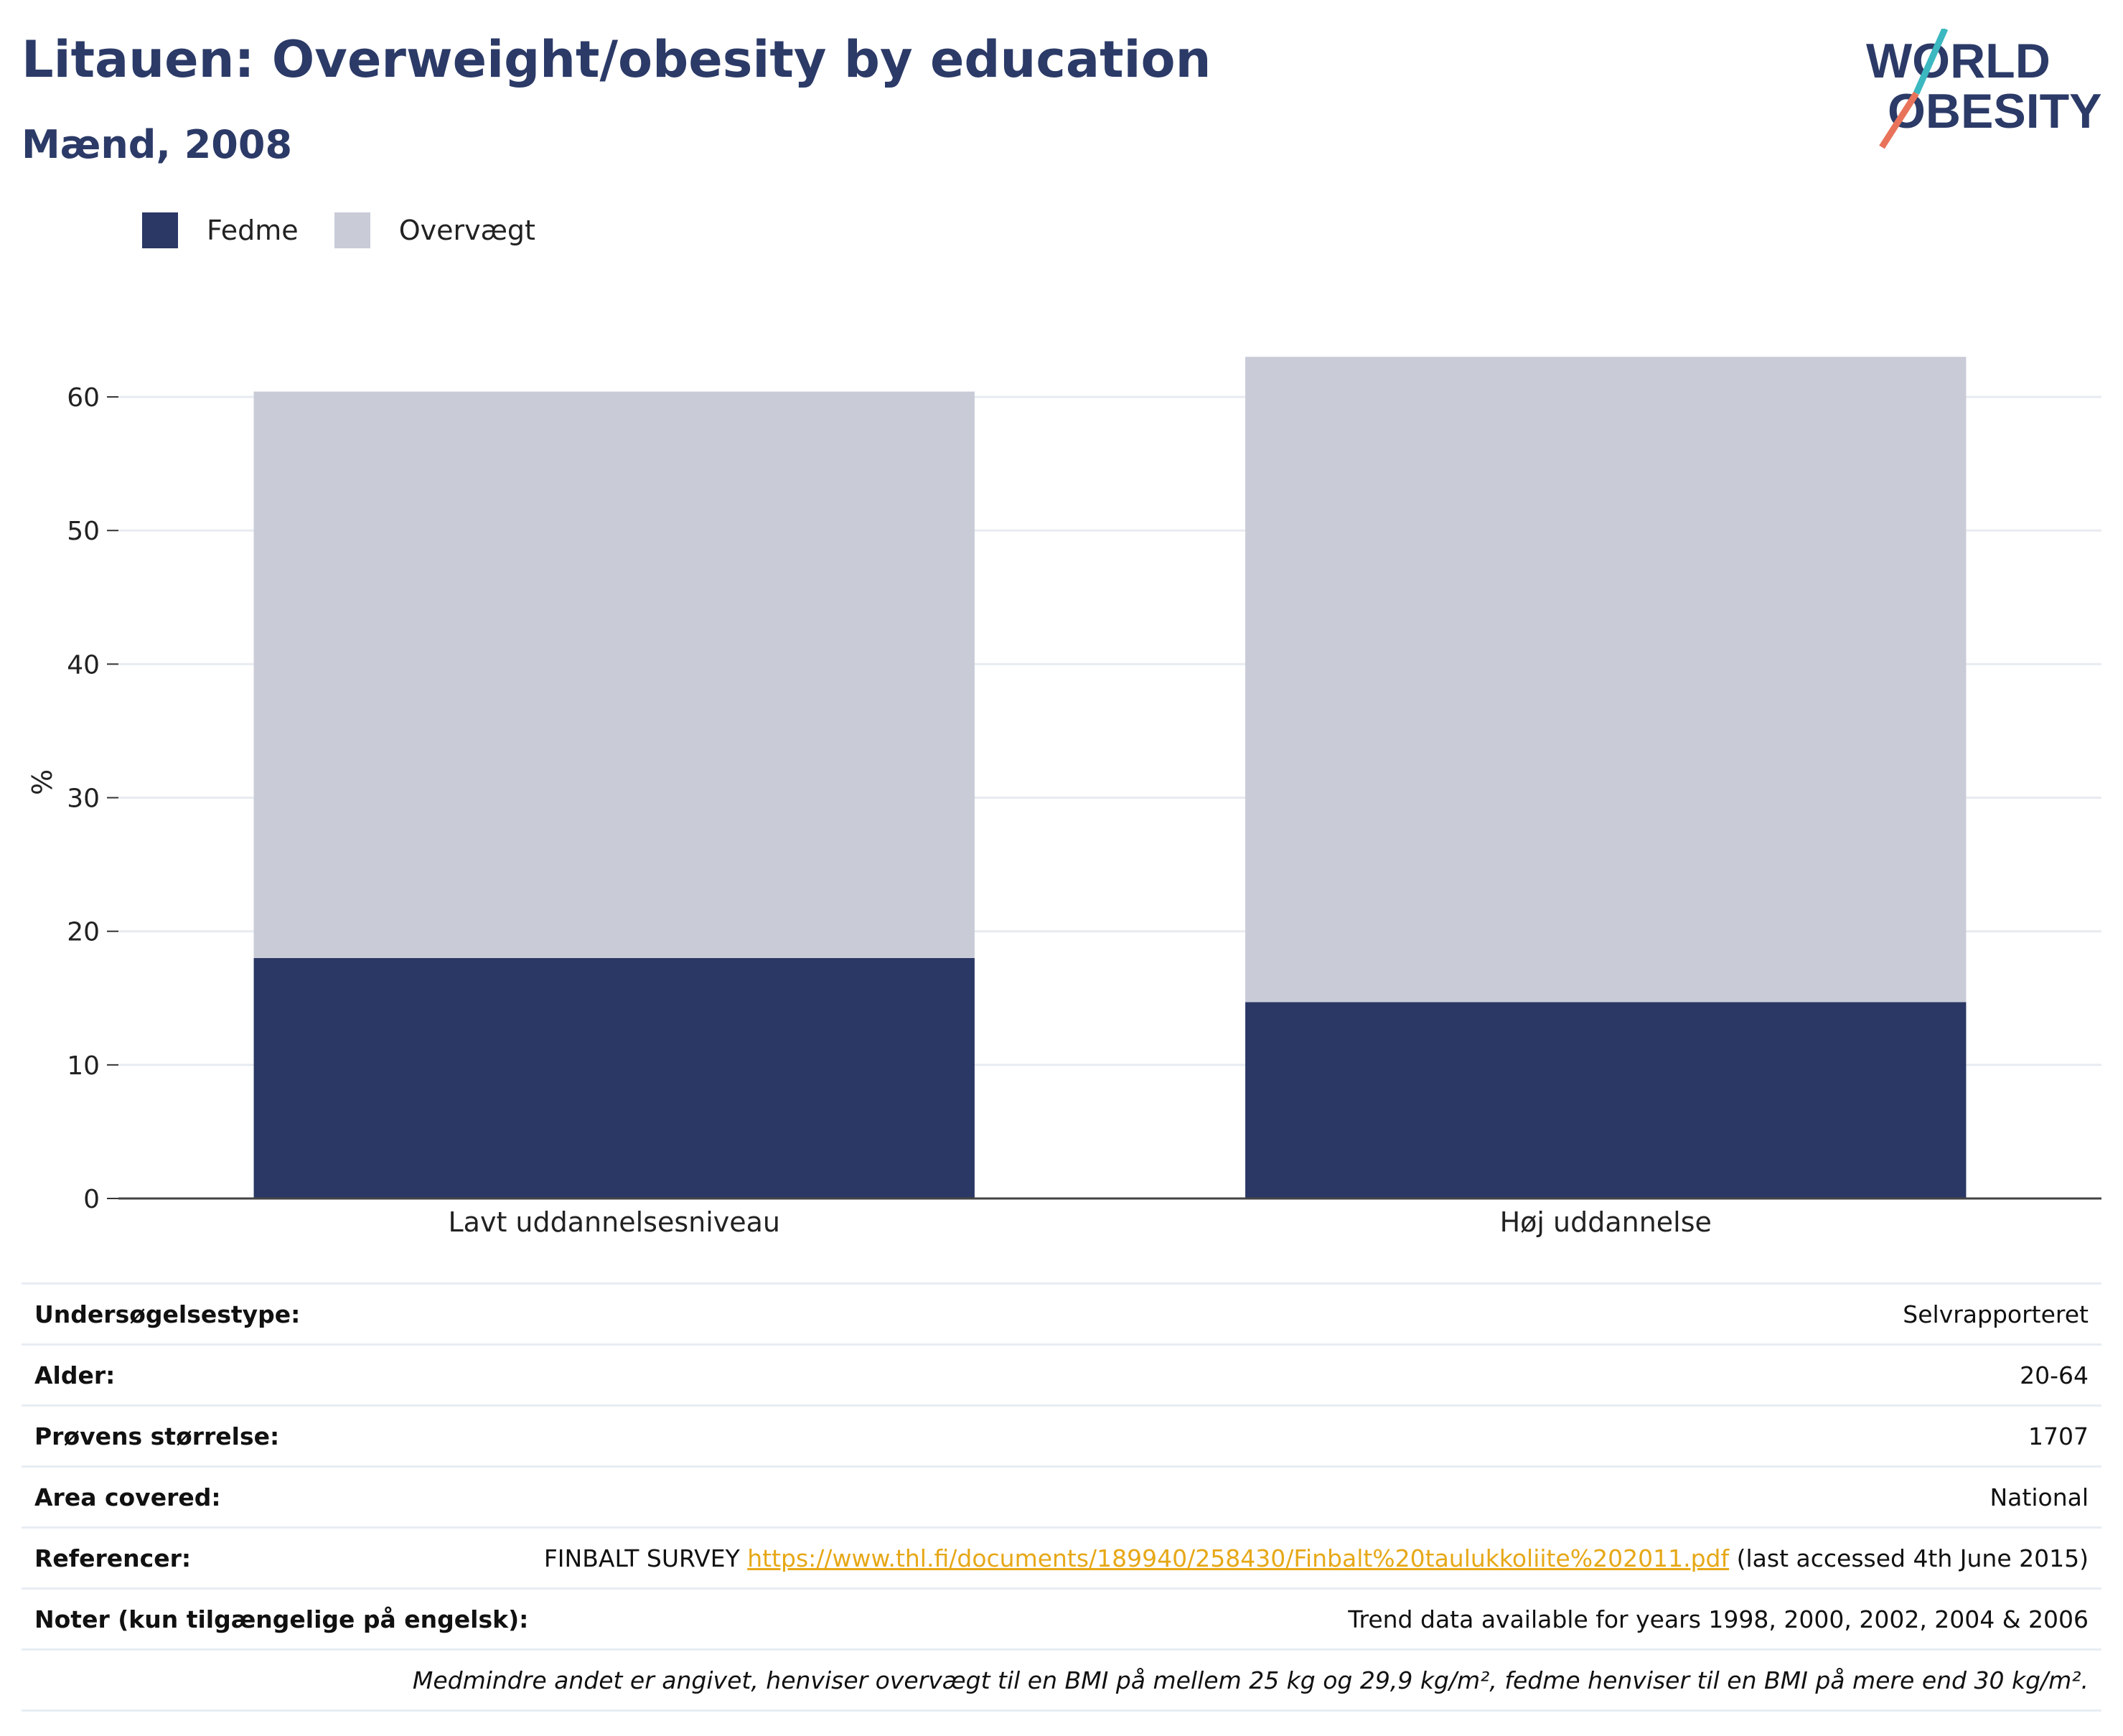  I want to click on x-tick-label: Høj uddannelse, so click(1606, 1222).